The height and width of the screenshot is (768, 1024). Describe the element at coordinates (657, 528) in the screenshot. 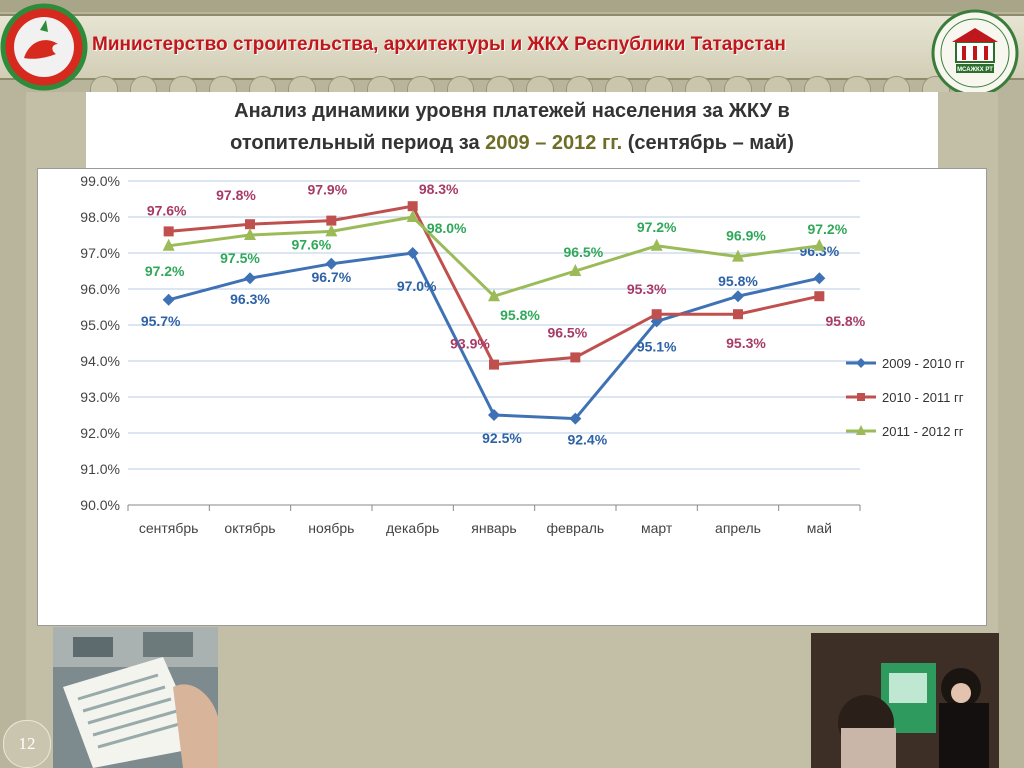

I see `x-tick-label: март` at that location.